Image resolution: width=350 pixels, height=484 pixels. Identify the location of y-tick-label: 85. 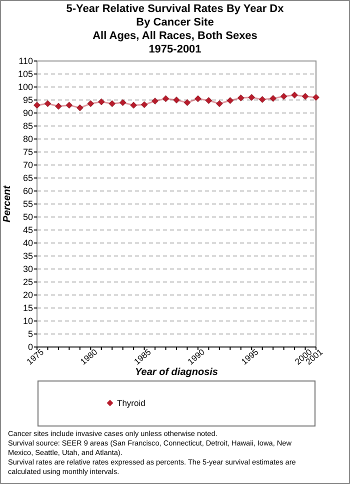
(27, 126).